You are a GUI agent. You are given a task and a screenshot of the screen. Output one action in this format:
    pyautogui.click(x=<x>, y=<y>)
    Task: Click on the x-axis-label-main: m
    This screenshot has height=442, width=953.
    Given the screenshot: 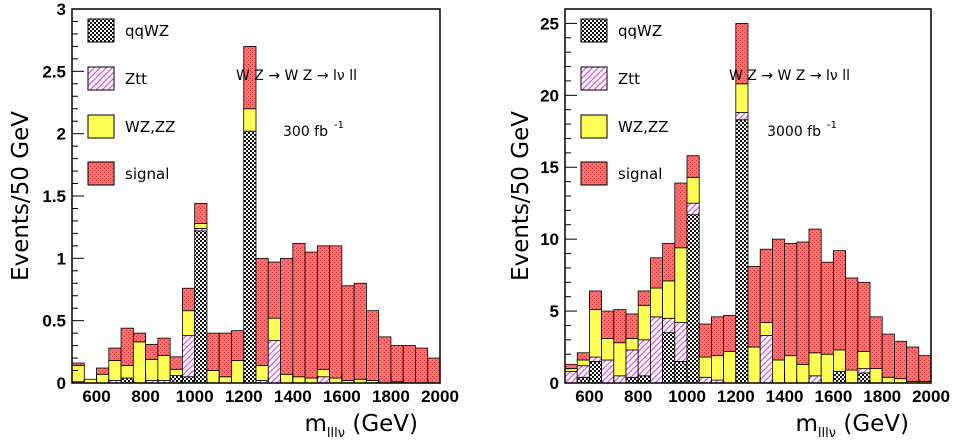 What is the action you would take?
    pyautogui.click(x=316, y=424)
    